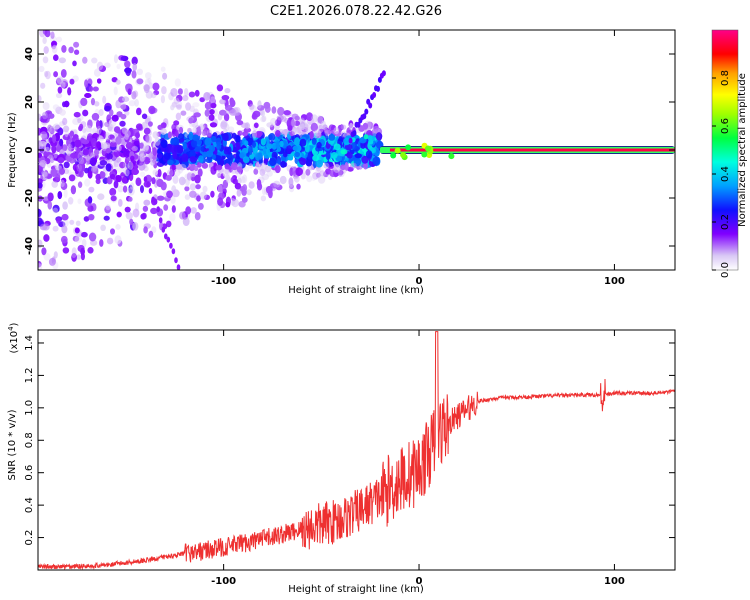  I want to click on snr-multiplier: (x104), so click(13, 337).